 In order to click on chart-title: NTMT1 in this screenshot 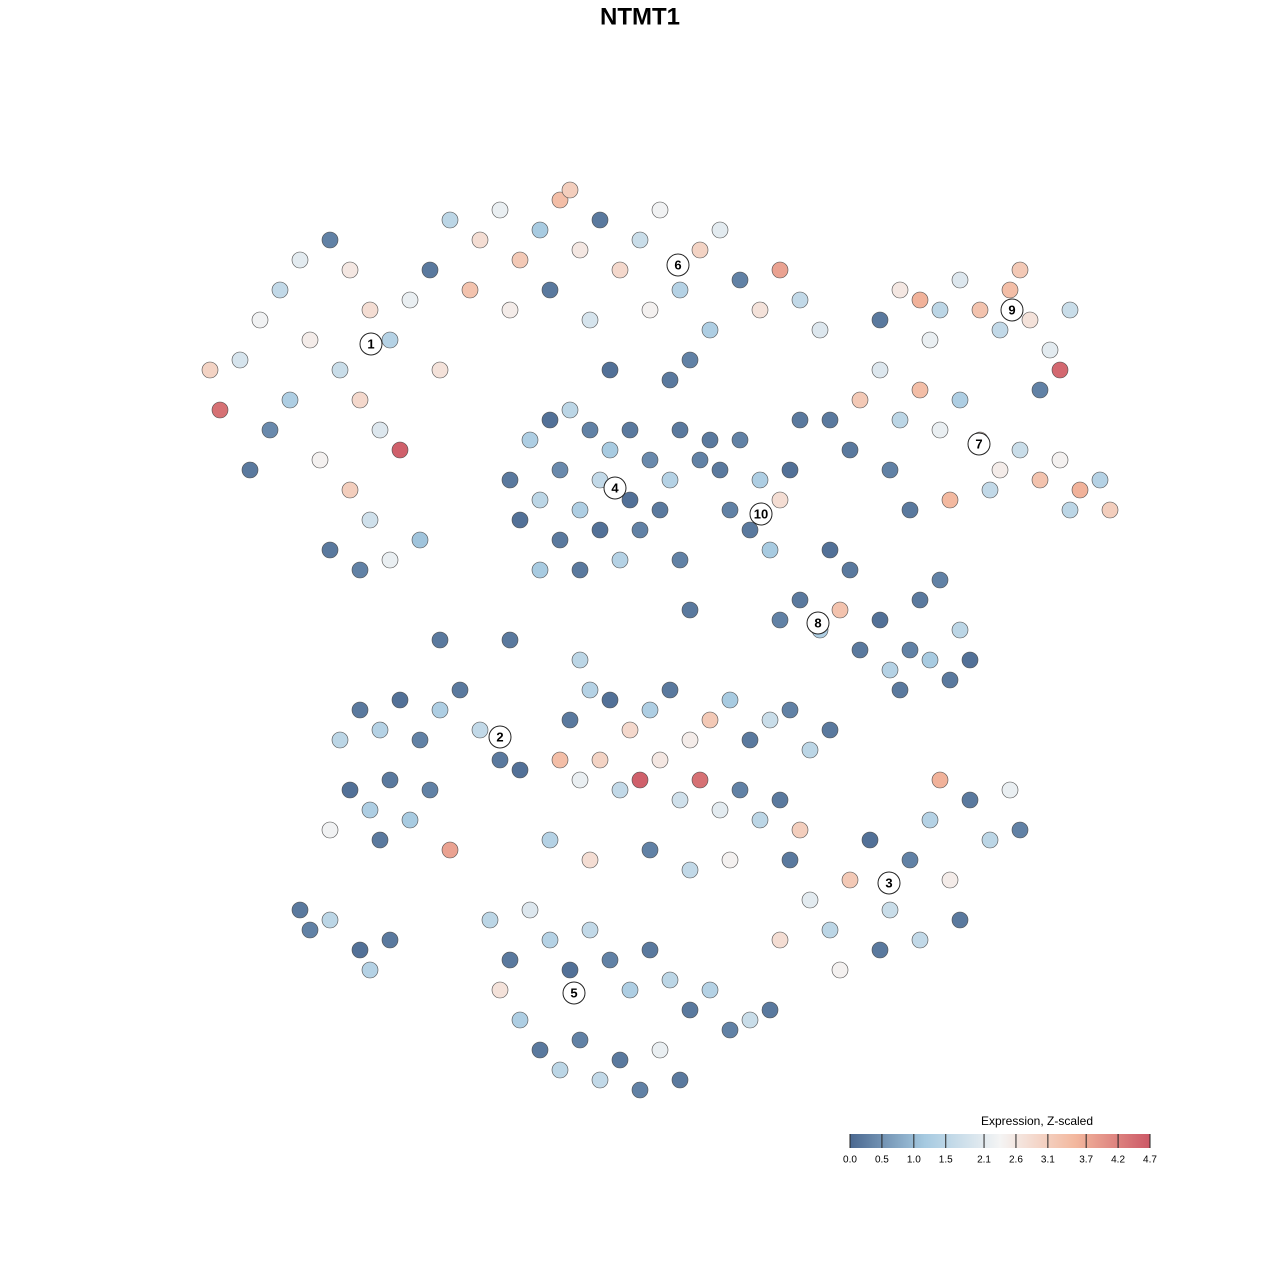, I will do `click(640, 16)`.